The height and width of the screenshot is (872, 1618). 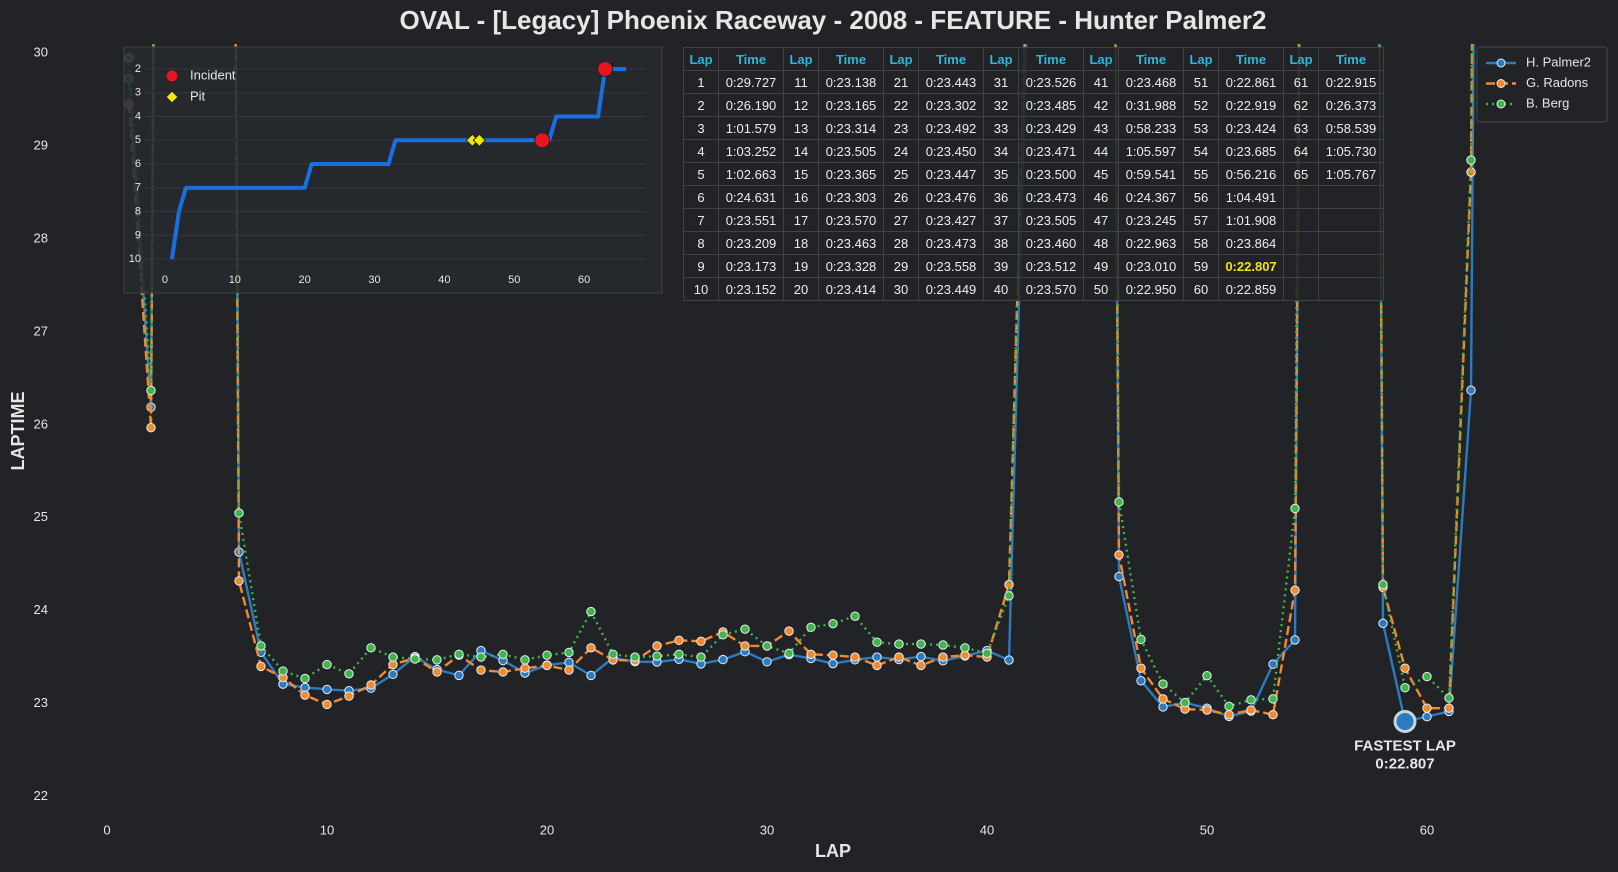 I want to click on time-cell: 0:23.473, so click(x=951, y=243).